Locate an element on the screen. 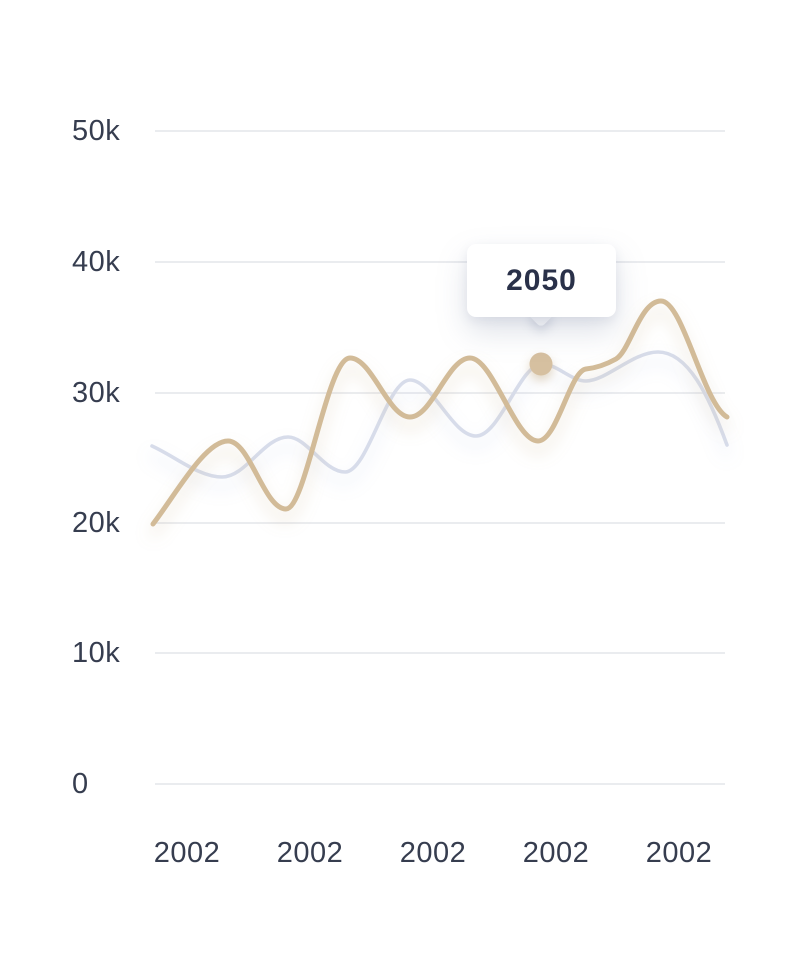  y-axis-label-50k: 50k is located at coordinates (96, 131).